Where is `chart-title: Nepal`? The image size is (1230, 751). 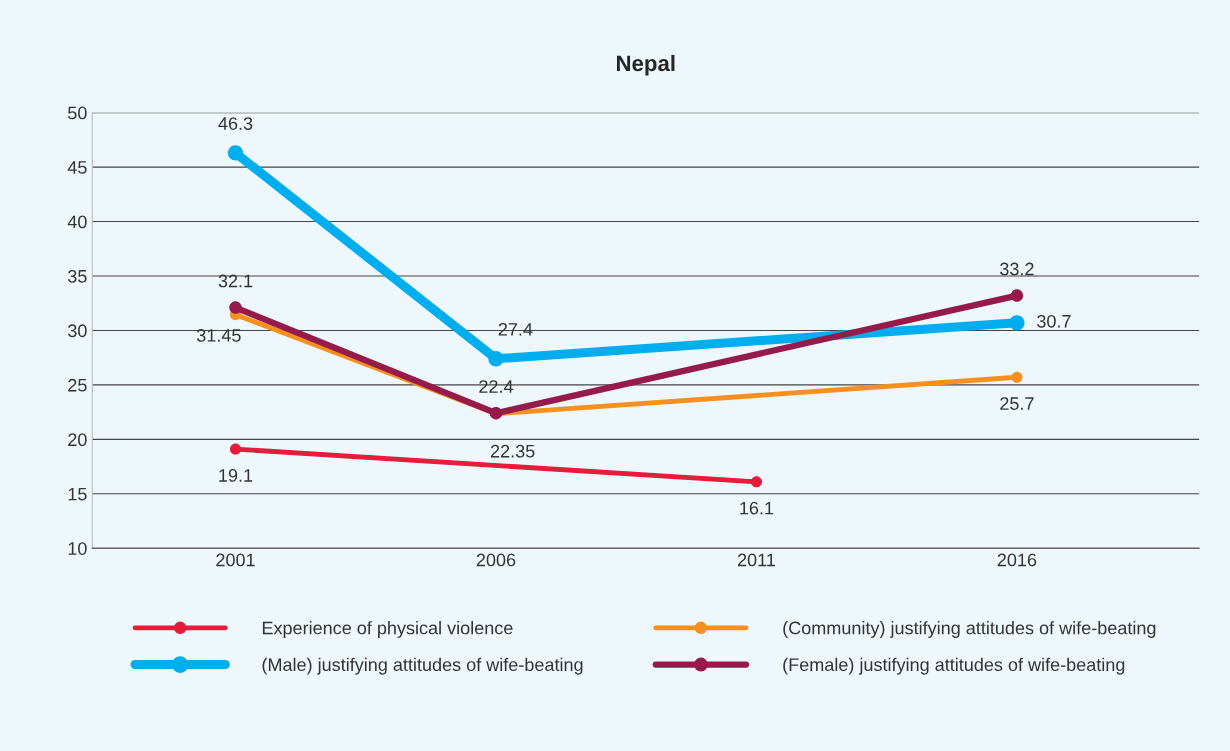 chart-title: Nepal is located at coordinates (645, 65).